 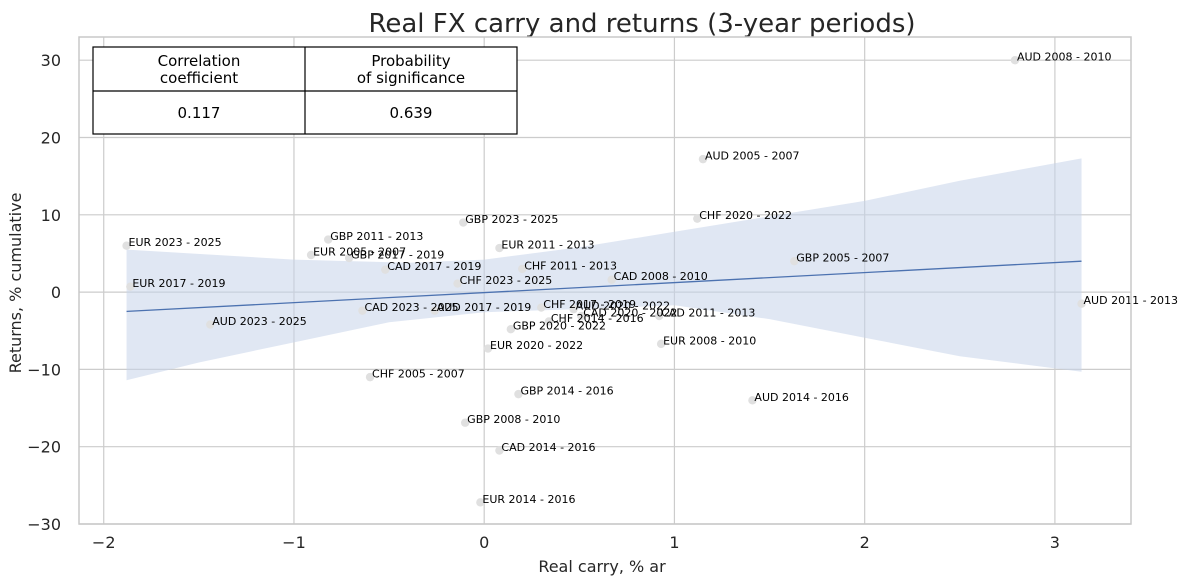 What do you see at coordinates (199, 113) in the screenshot?
I see `stats-table-value: 0.117` at bounding box center [199, 113].